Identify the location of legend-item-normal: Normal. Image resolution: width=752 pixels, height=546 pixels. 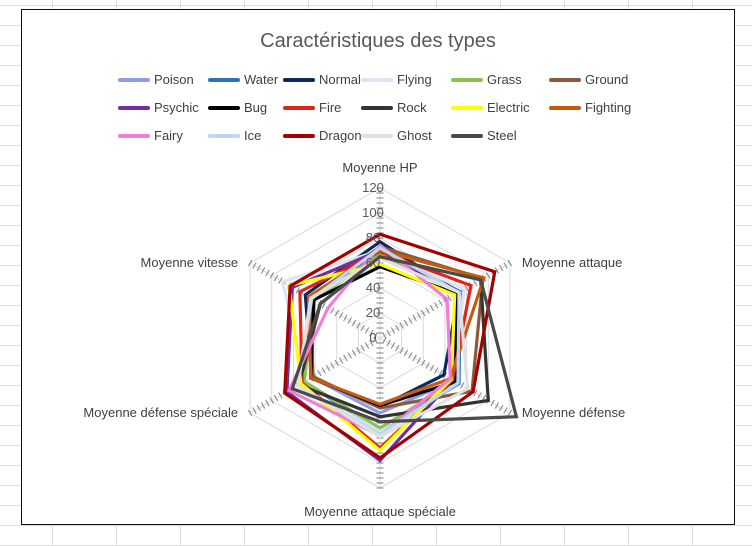
(322, 79).